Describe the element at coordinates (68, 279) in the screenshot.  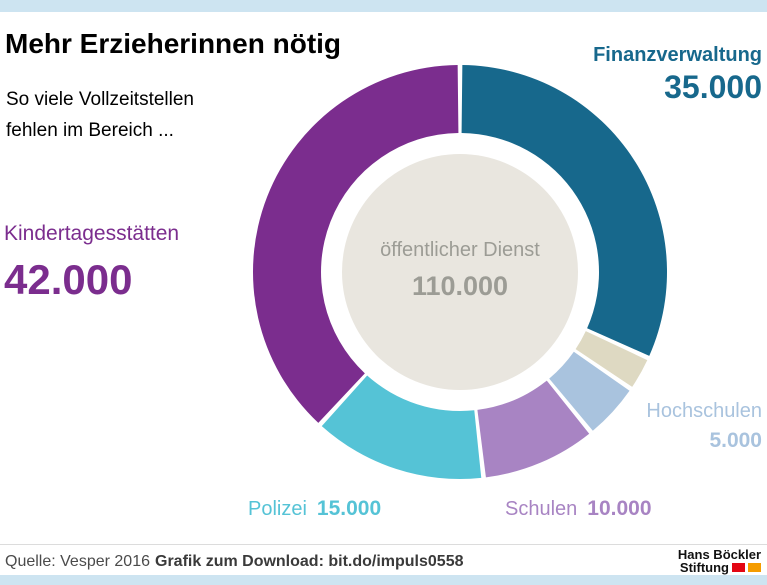
I see `kindertagesstaetten-value: 42.000` at that location.